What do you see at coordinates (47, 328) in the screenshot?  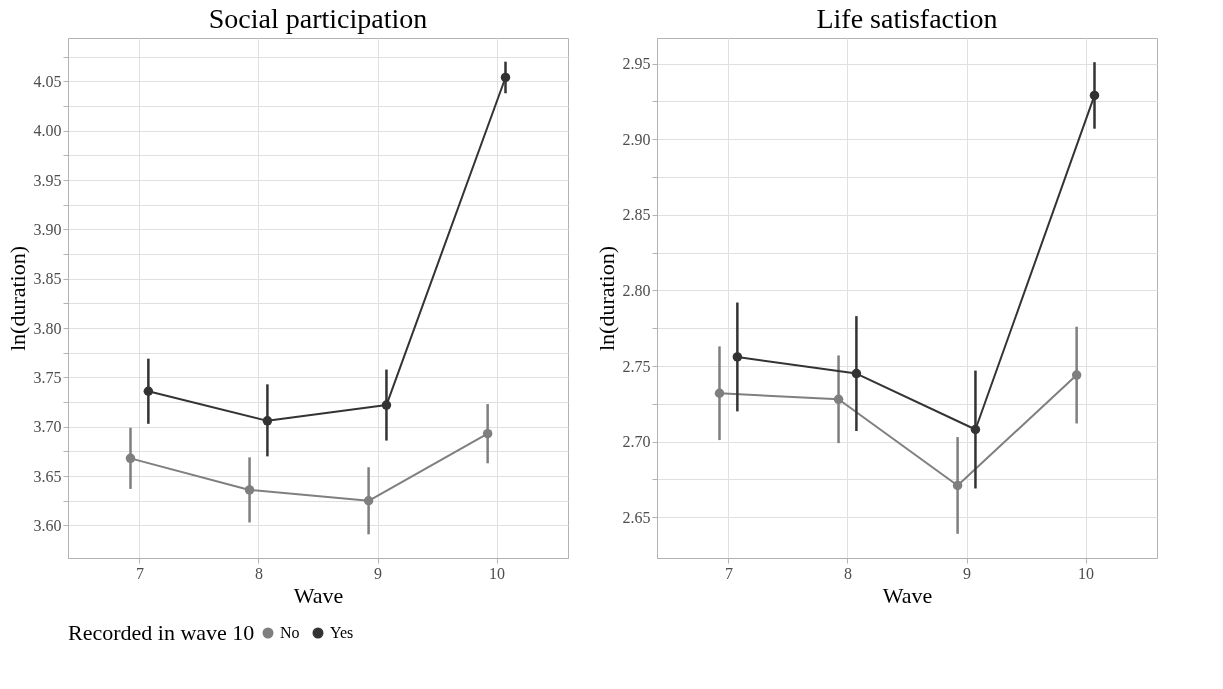 I see `y-tick-label: 3.80` at bounding box center [47, 328].